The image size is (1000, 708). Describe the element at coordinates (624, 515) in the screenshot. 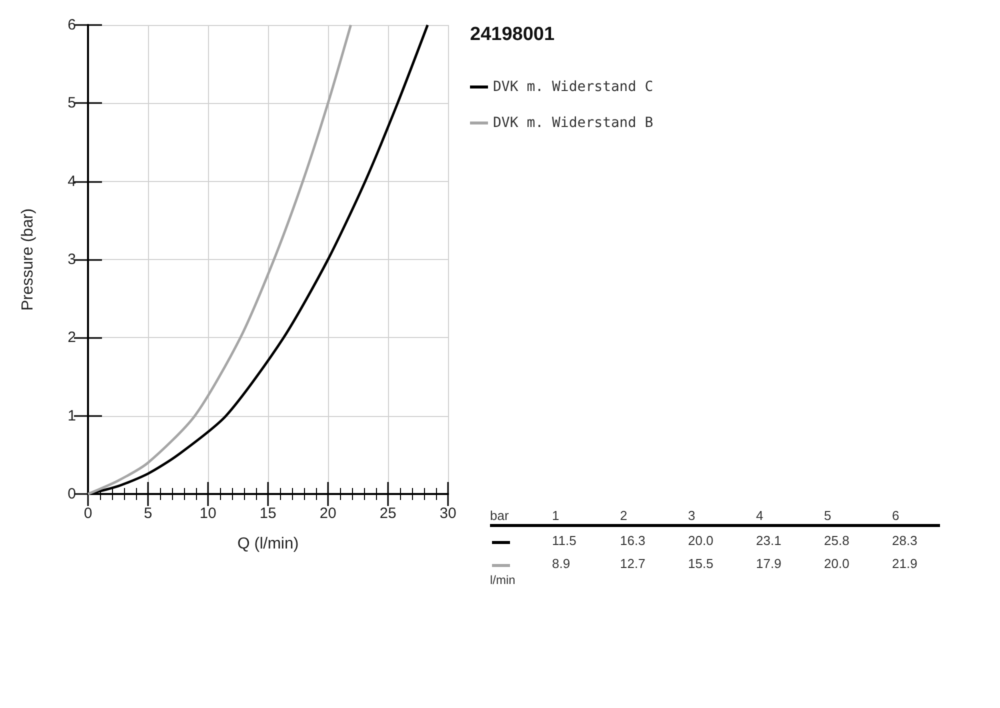

I see `text: 2` at that location.